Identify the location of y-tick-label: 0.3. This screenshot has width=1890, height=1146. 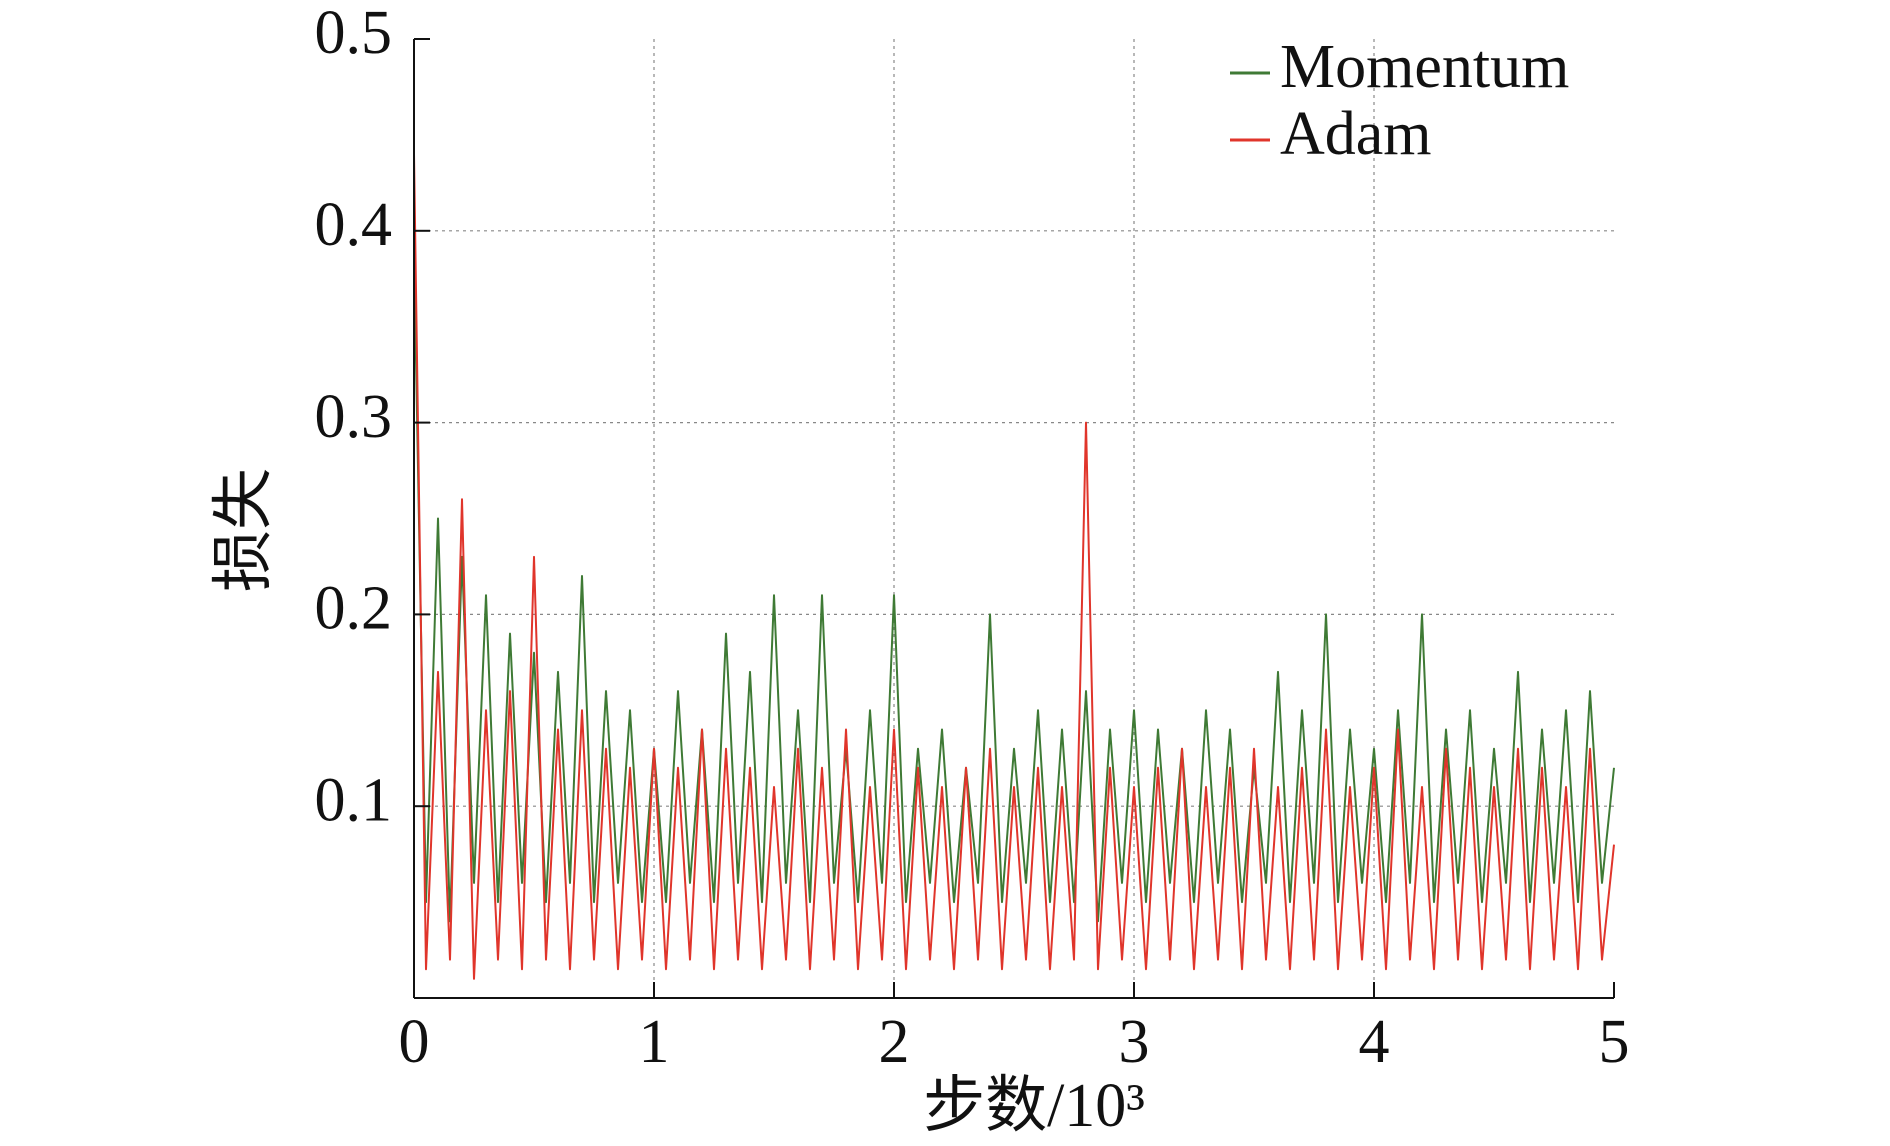
(354, 417).